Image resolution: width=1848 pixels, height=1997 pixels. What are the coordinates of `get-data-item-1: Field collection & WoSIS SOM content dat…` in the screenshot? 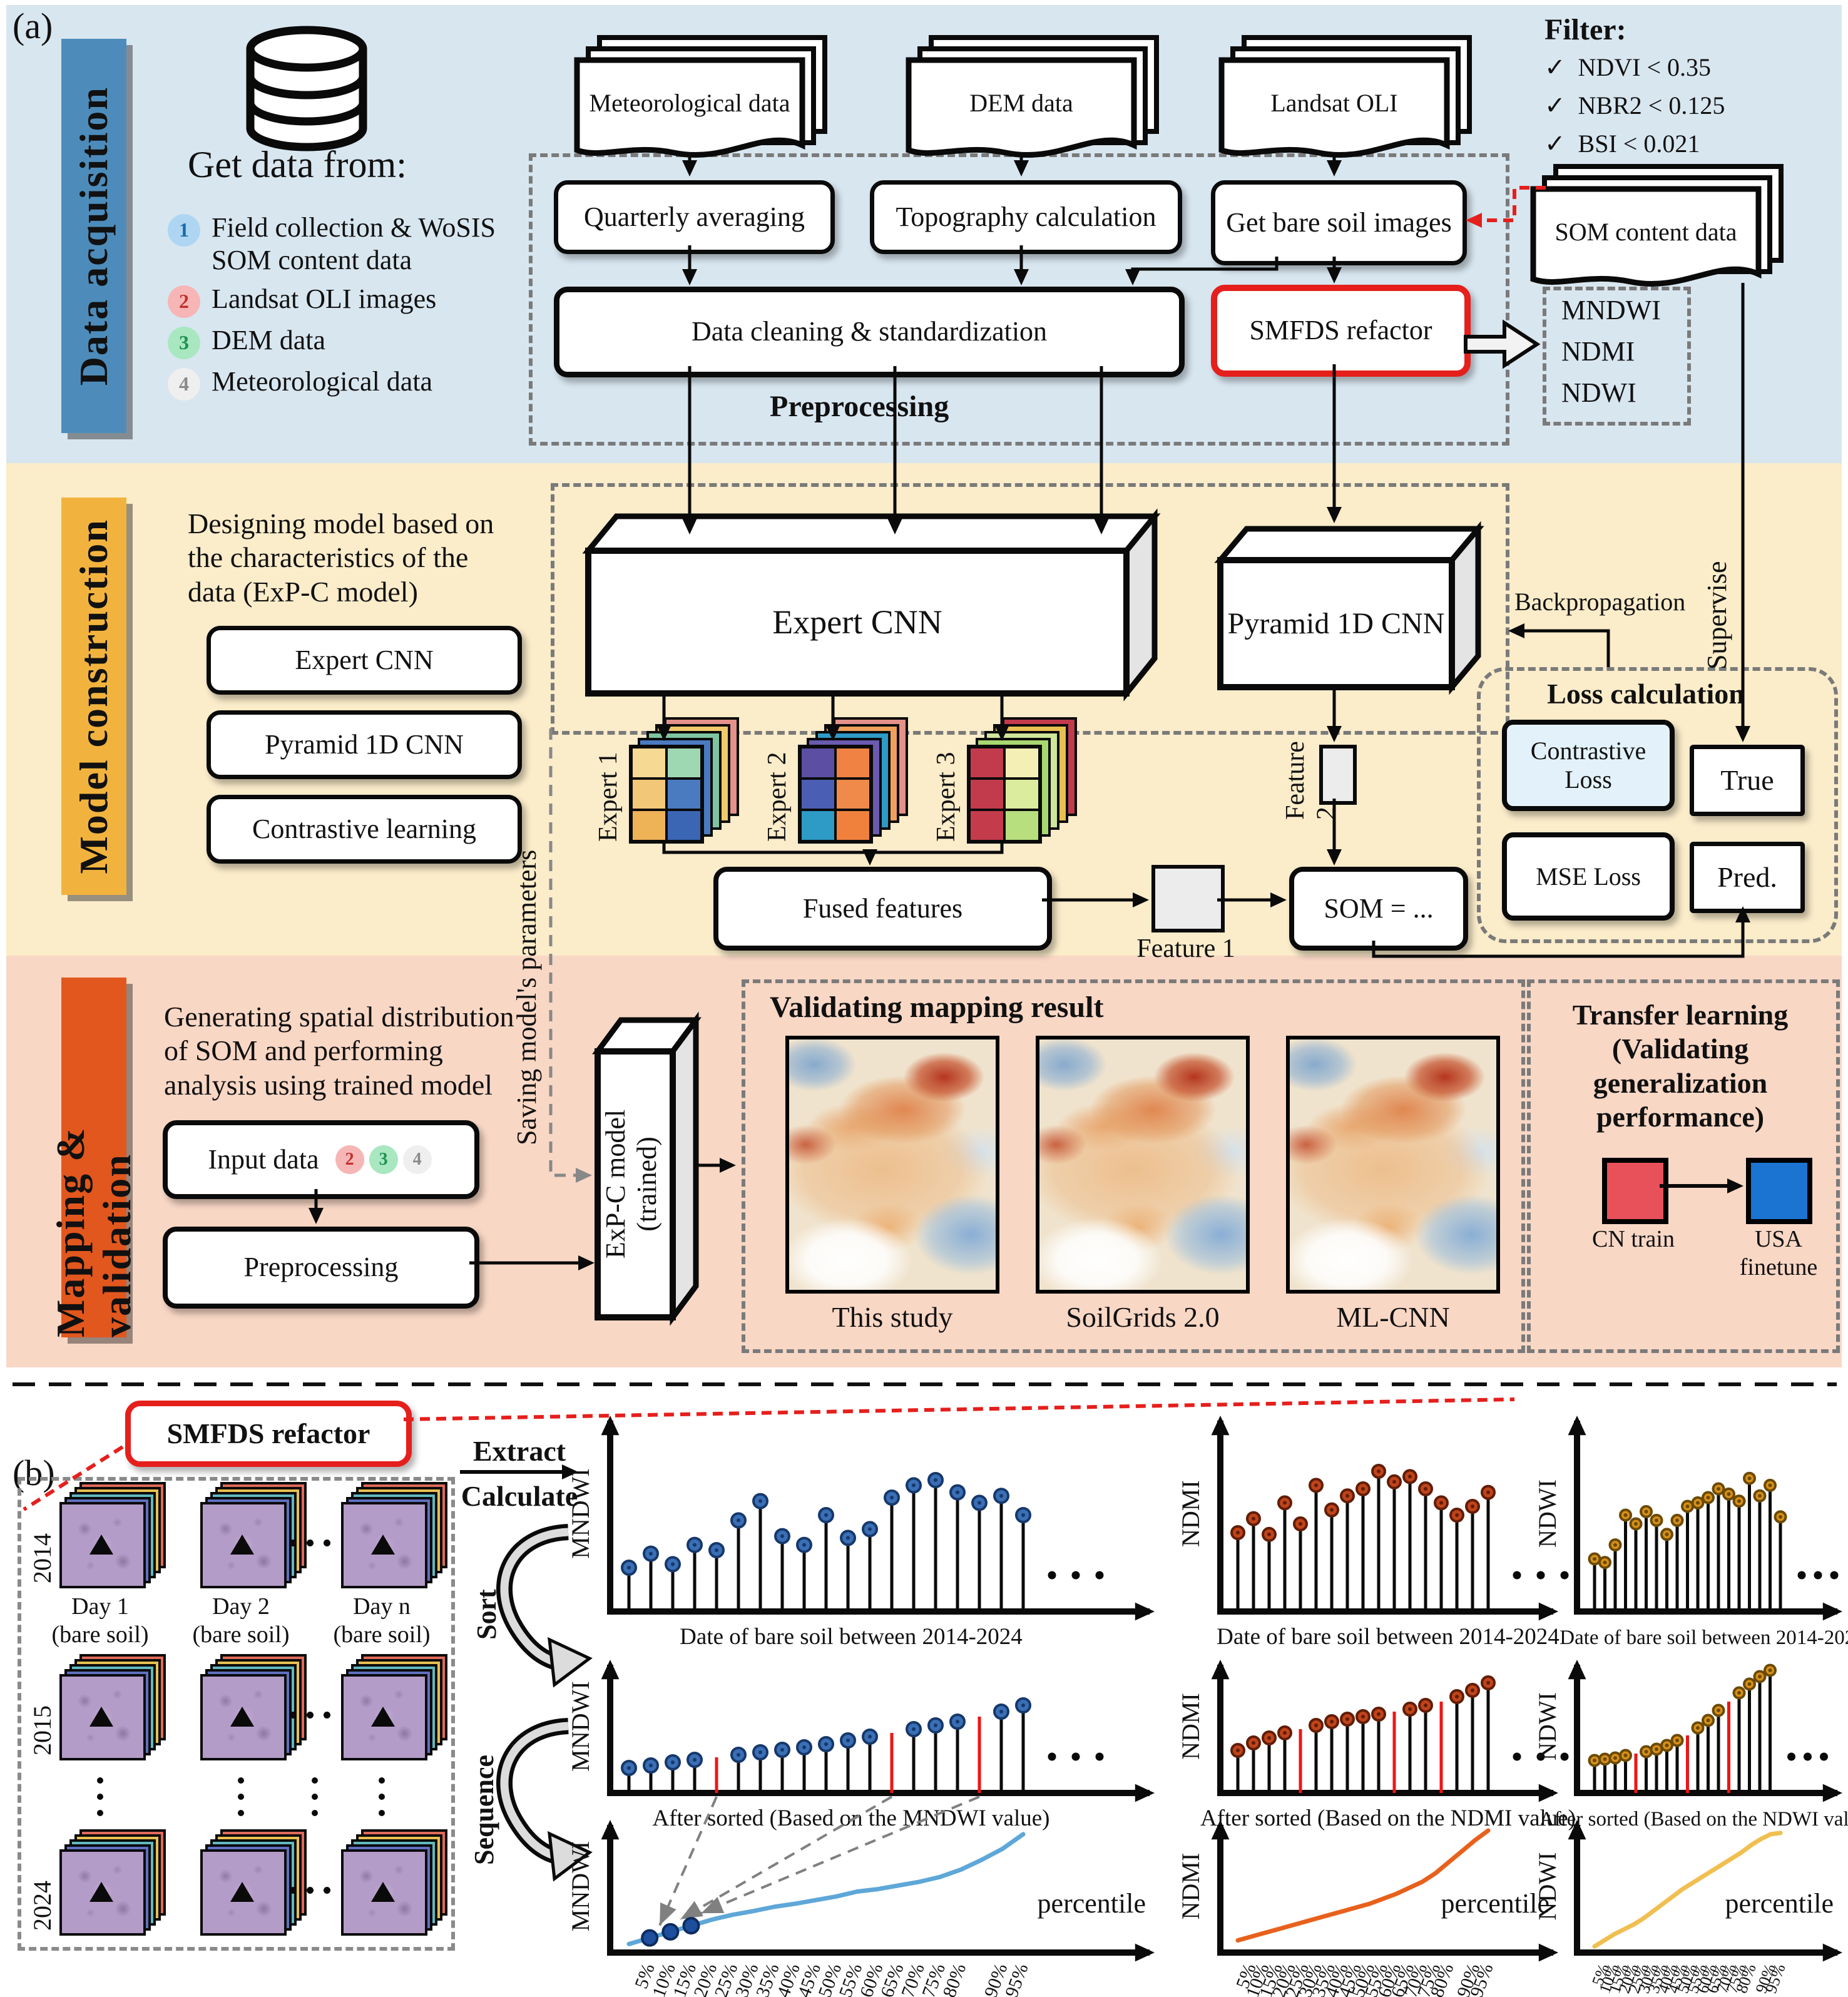 It's located at (354, 243).